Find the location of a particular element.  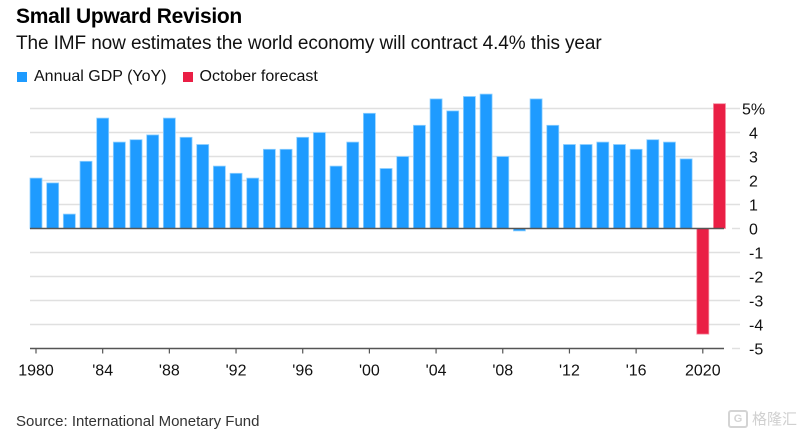

legend-label-october-forecast: October forecast is located at coordinates (258, 76).